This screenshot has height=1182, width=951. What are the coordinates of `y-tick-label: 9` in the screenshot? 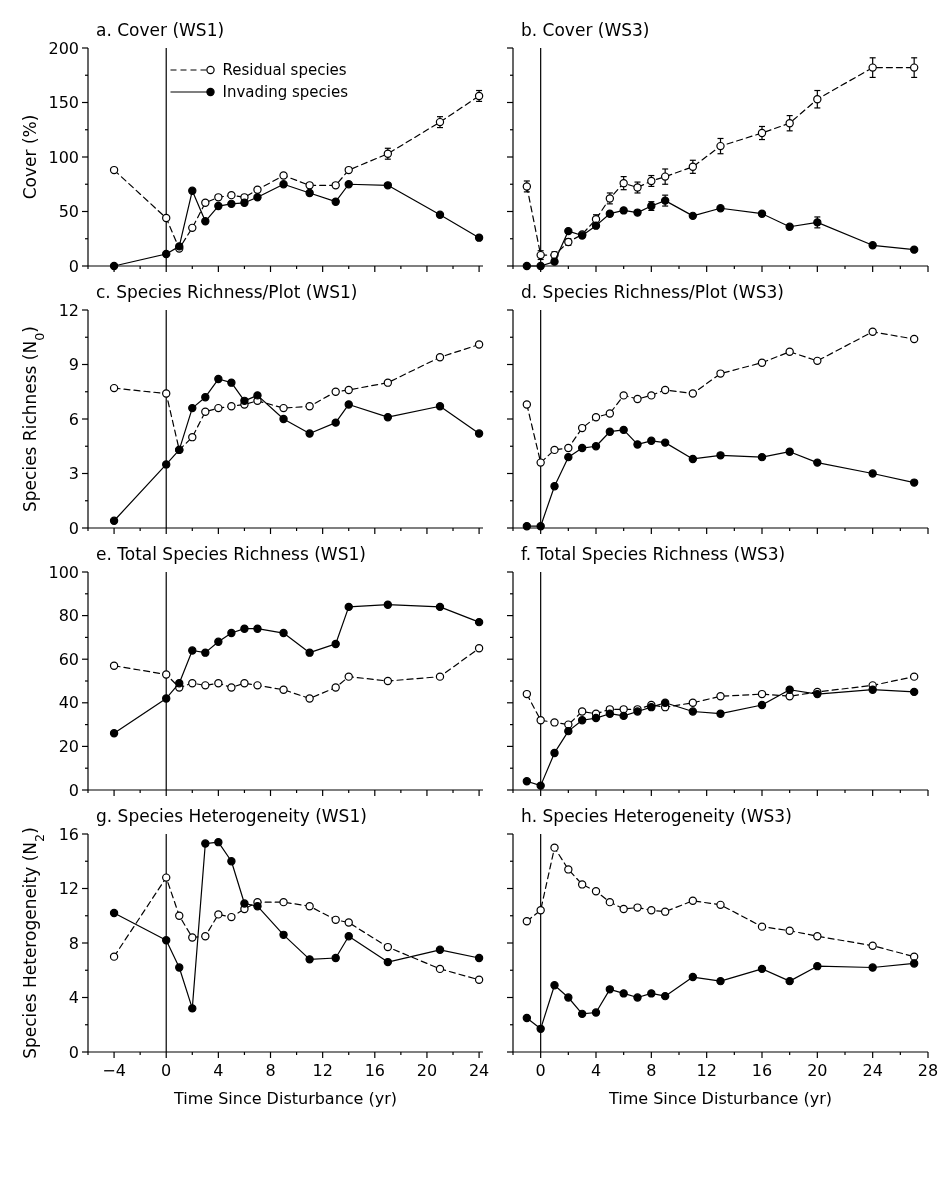 It's located at (73, 365).